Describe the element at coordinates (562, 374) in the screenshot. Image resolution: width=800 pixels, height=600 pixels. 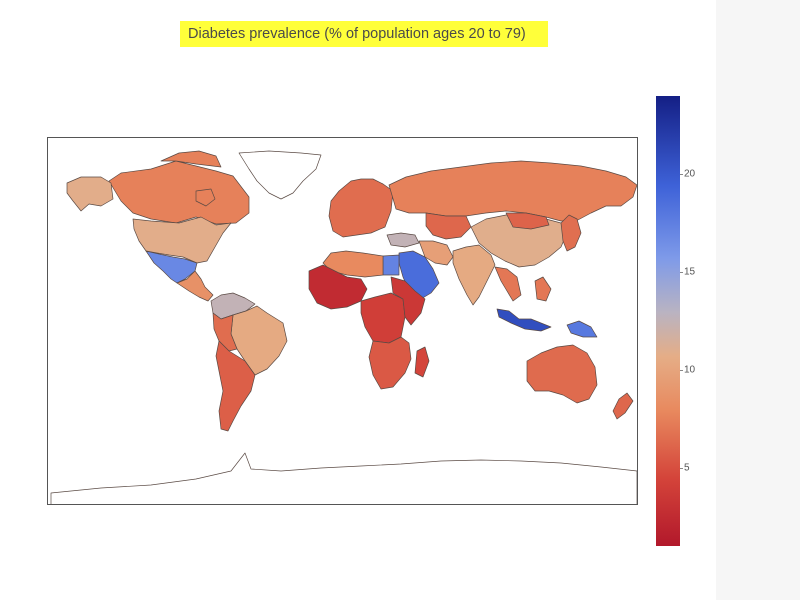
I see `map-region-australia: Australia` at that location.